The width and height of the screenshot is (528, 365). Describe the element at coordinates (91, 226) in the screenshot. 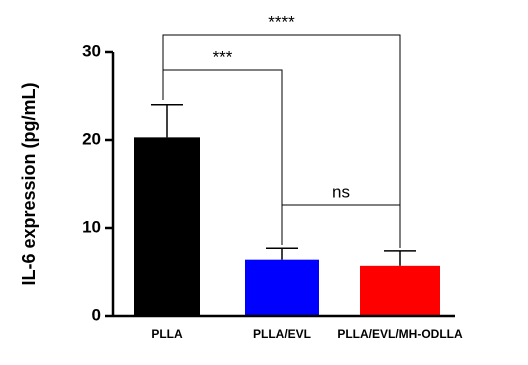

I see `y-tick-label: 10` at that location.